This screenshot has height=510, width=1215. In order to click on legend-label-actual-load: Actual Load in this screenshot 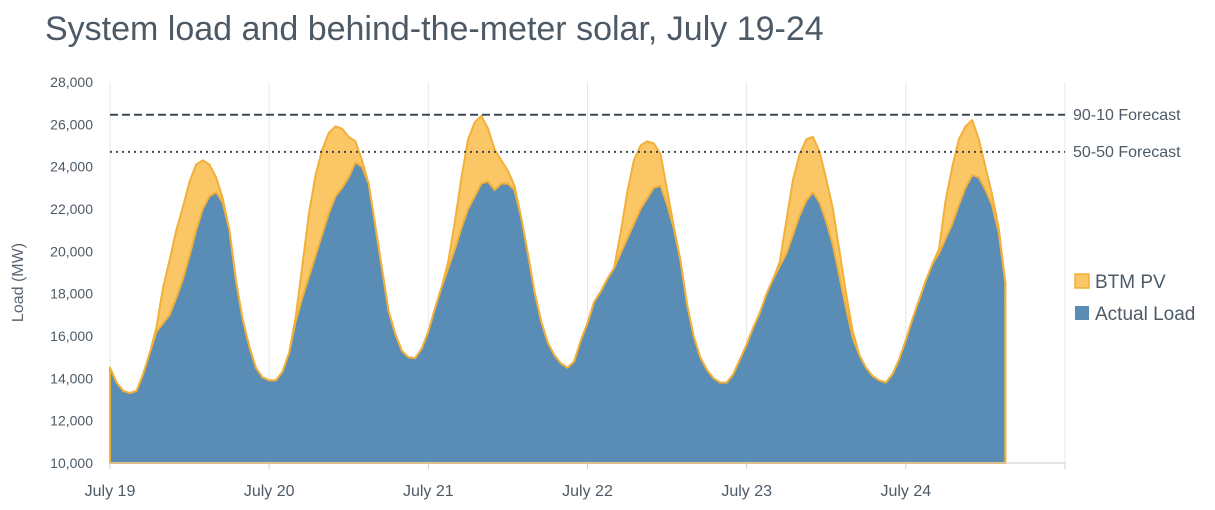, I will do `click(1145, 314)`.